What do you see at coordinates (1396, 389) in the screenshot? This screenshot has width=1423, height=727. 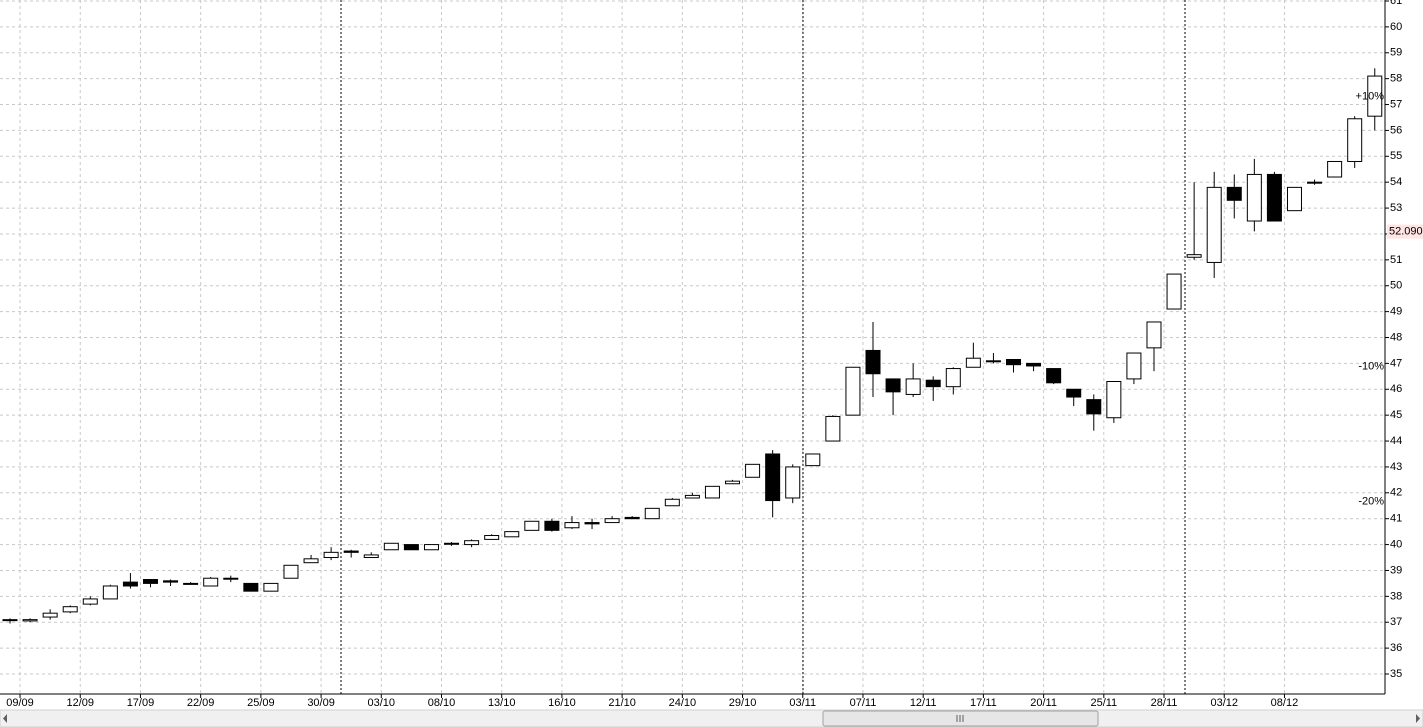 I see `y-tick-label: 46` at bounding box center [1396, 389].